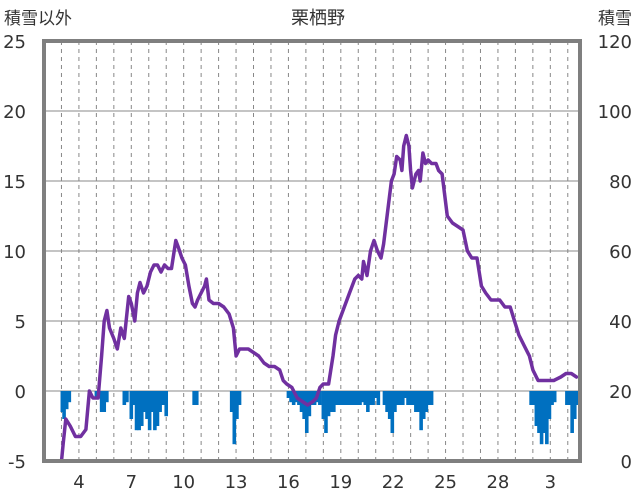 This screenshot has width=636, height=501. What do you see at coordinates (620, 182) in the screenshot?
I see `right-tick-label: 80` at bounding box center [620, 182].